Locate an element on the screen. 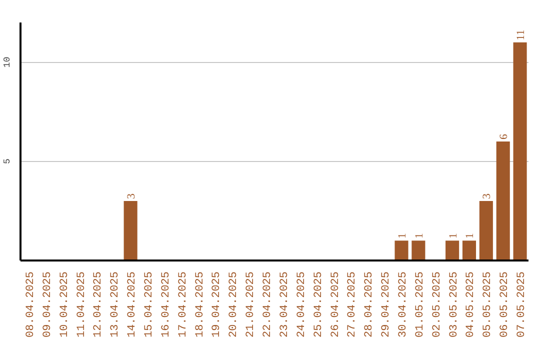 Image resolution: width=540 pixels, height=340 pixels. x-tick-label: 19.04.2025 is located at coordinates (217, 304).